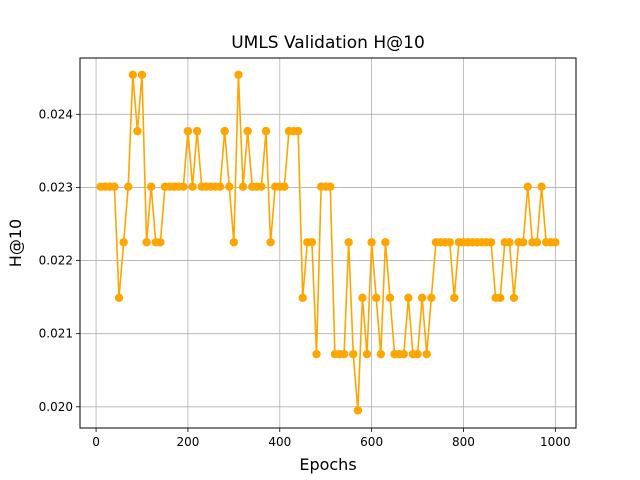  I want to click on y-tick-label: 0.023, so click(56, 187).